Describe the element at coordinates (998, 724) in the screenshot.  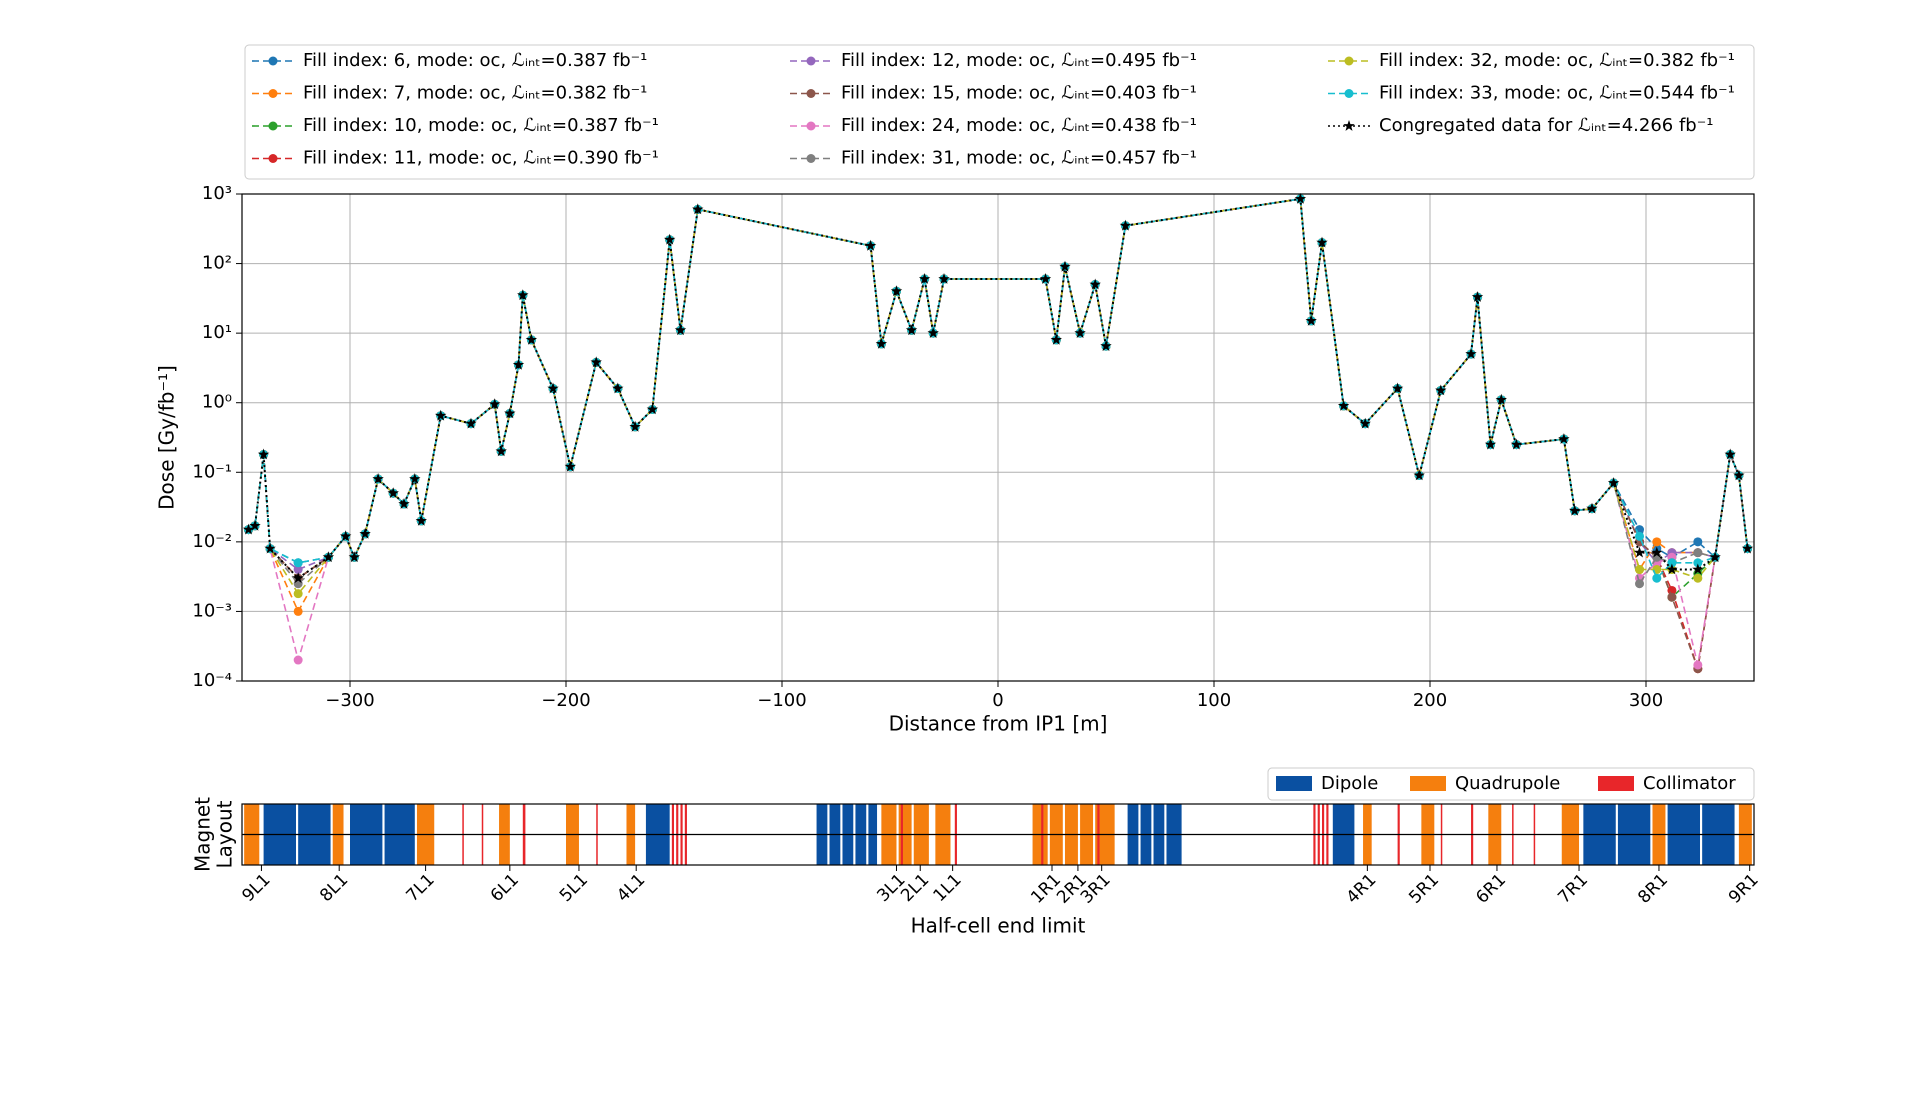
I see `x-axis-label: Distance from IP1 [m]` at that location.